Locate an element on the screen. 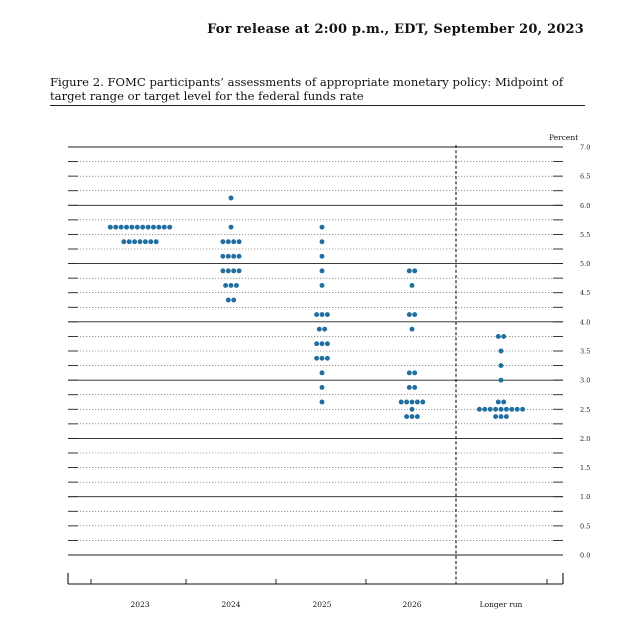 The height and width of the screenshot is (634, 640). y-axis-label: Percent is located at coordinates (563, 137).